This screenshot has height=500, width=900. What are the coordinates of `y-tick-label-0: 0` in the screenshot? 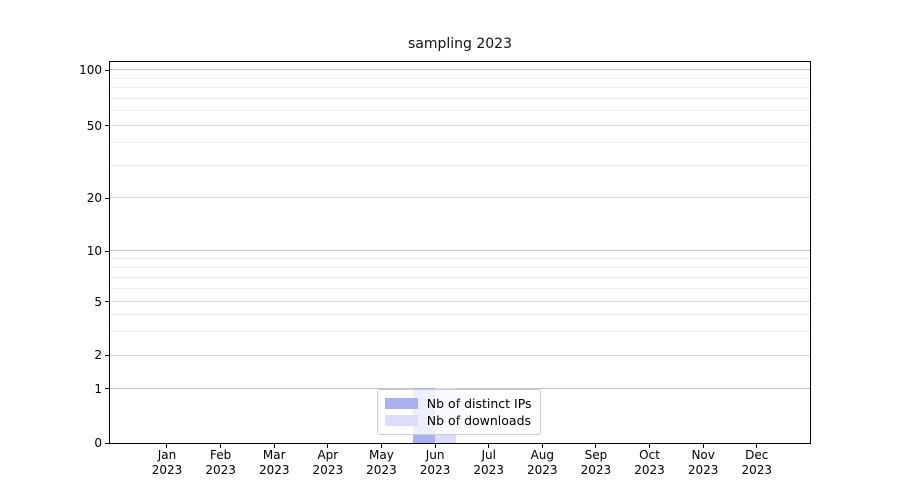 It's located at (98, 443).